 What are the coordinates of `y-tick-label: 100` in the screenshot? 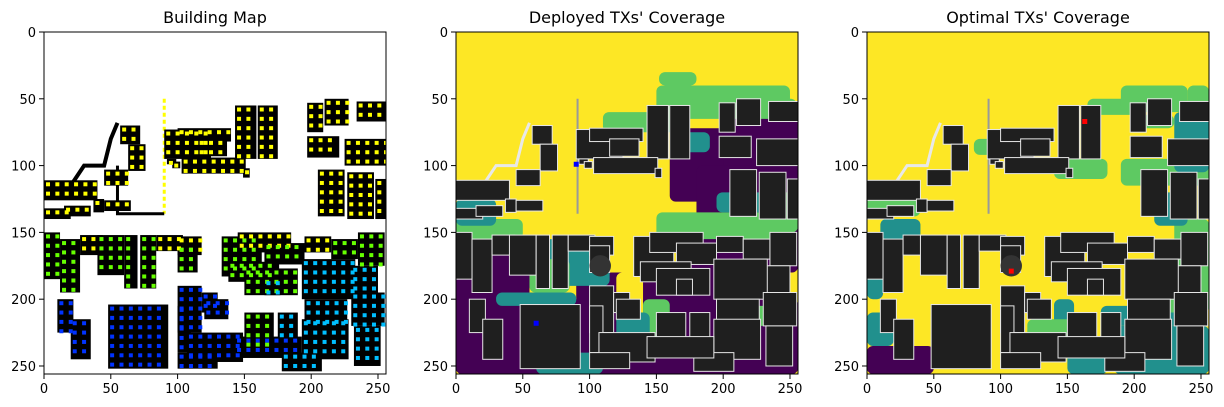 It's located at (846, 167).